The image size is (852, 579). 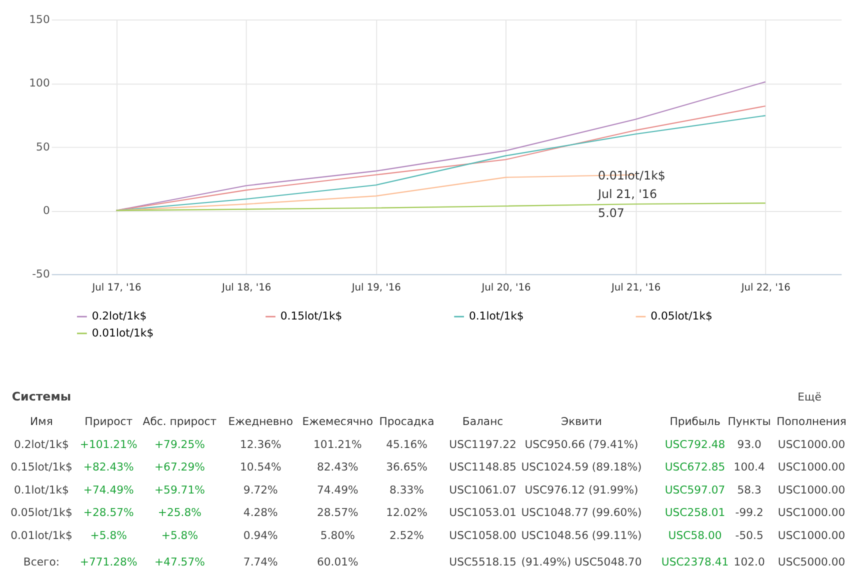 What do you see at coordinates (581, 421) in the screenshot?
I see `text: Эквити` at bounding box center [581, 421].